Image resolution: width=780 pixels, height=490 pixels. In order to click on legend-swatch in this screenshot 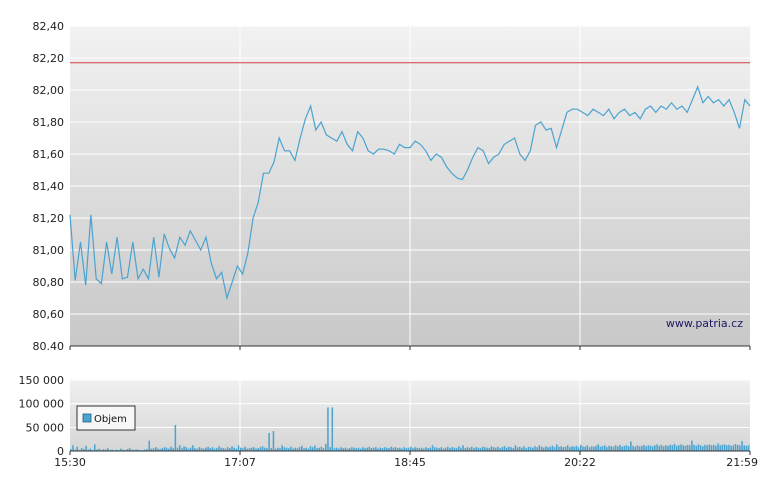, I will do `click(87, 418)`.